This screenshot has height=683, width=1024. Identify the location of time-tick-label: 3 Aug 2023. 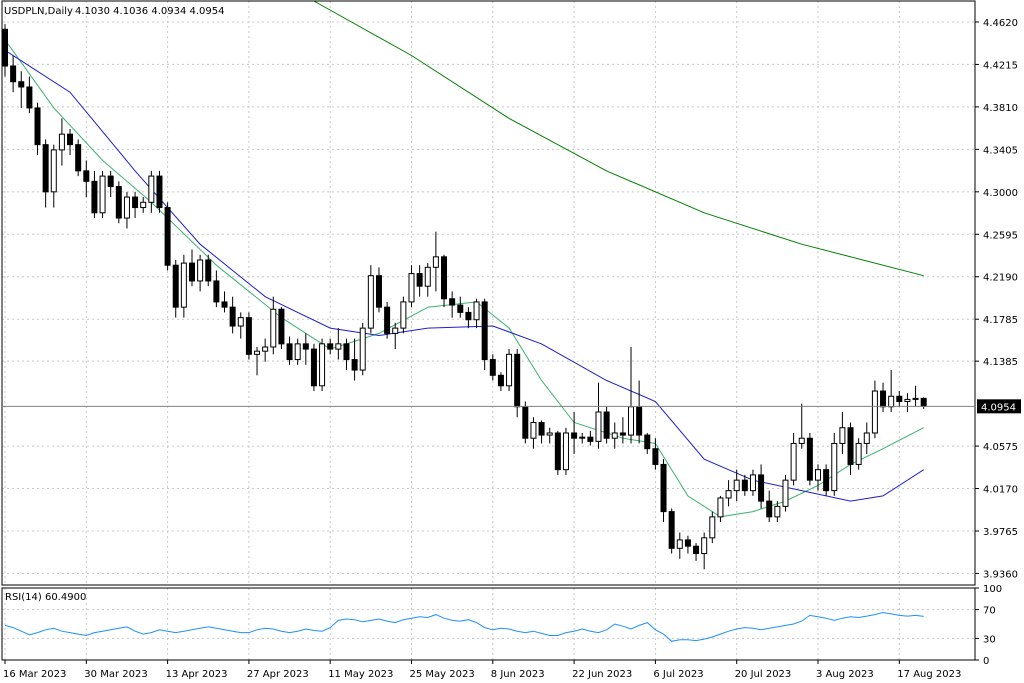
(845, 674).